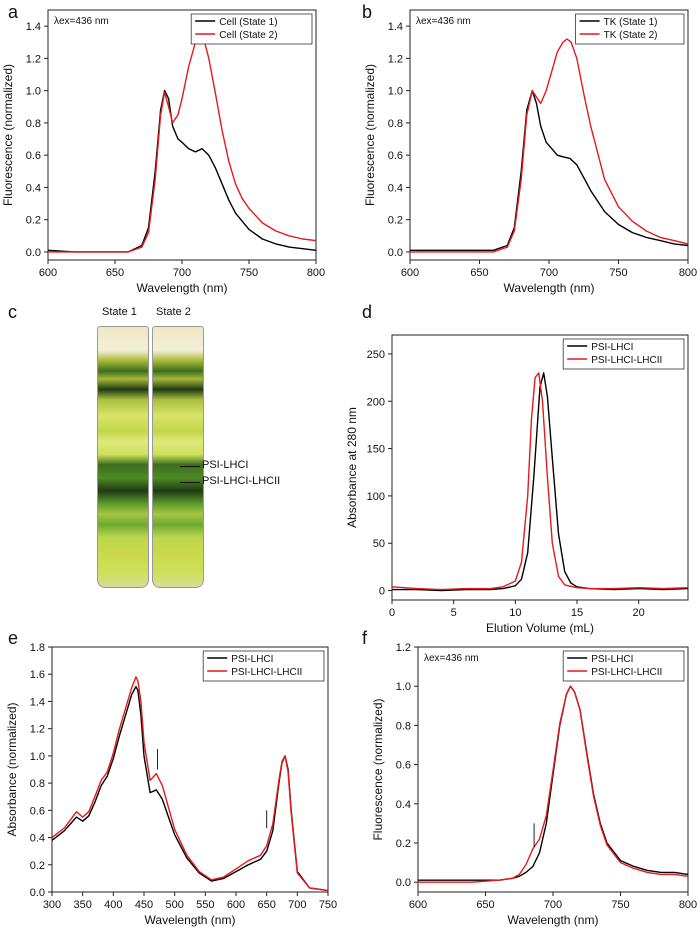 The height and width of the screenshot is (934, 700). What do you see at coordinates (174, 905) in the screenshot?
I see `x-tick-label: 500` at bounding box center [174, 905].